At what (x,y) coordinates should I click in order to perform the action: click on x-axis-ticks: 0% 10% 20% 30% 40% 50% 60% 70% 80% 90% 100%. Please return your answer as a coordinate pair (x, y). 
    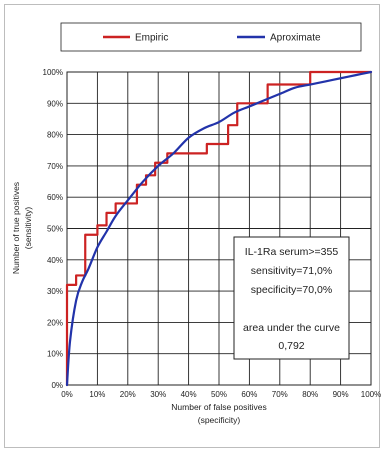
    Looking at the image, I should click on (221, 394).